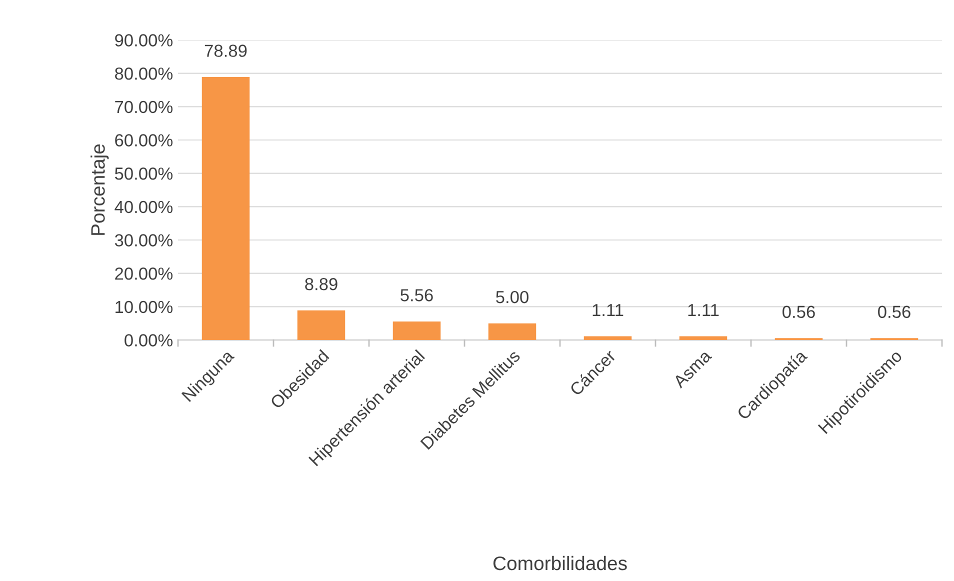  I want to click on y-tick-label: 10.00%, so click(144, 307).